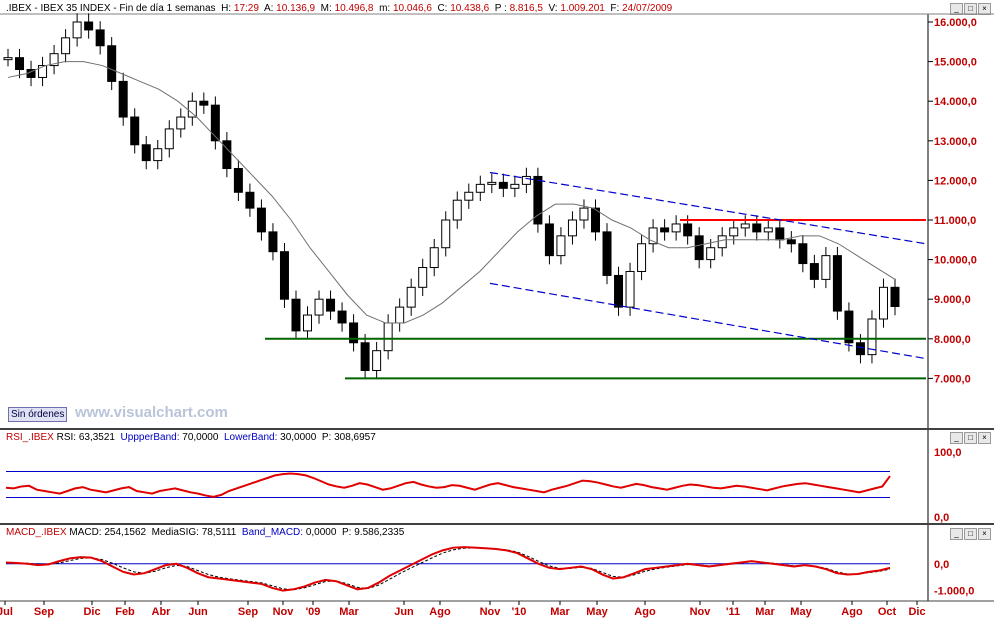 The height and width of the screenshot is (618, 994). What do you see at coordinates (941, 518) in the screenshot?
I see `rsi-tick-label: 0,0` at bounding box center [941, 518].